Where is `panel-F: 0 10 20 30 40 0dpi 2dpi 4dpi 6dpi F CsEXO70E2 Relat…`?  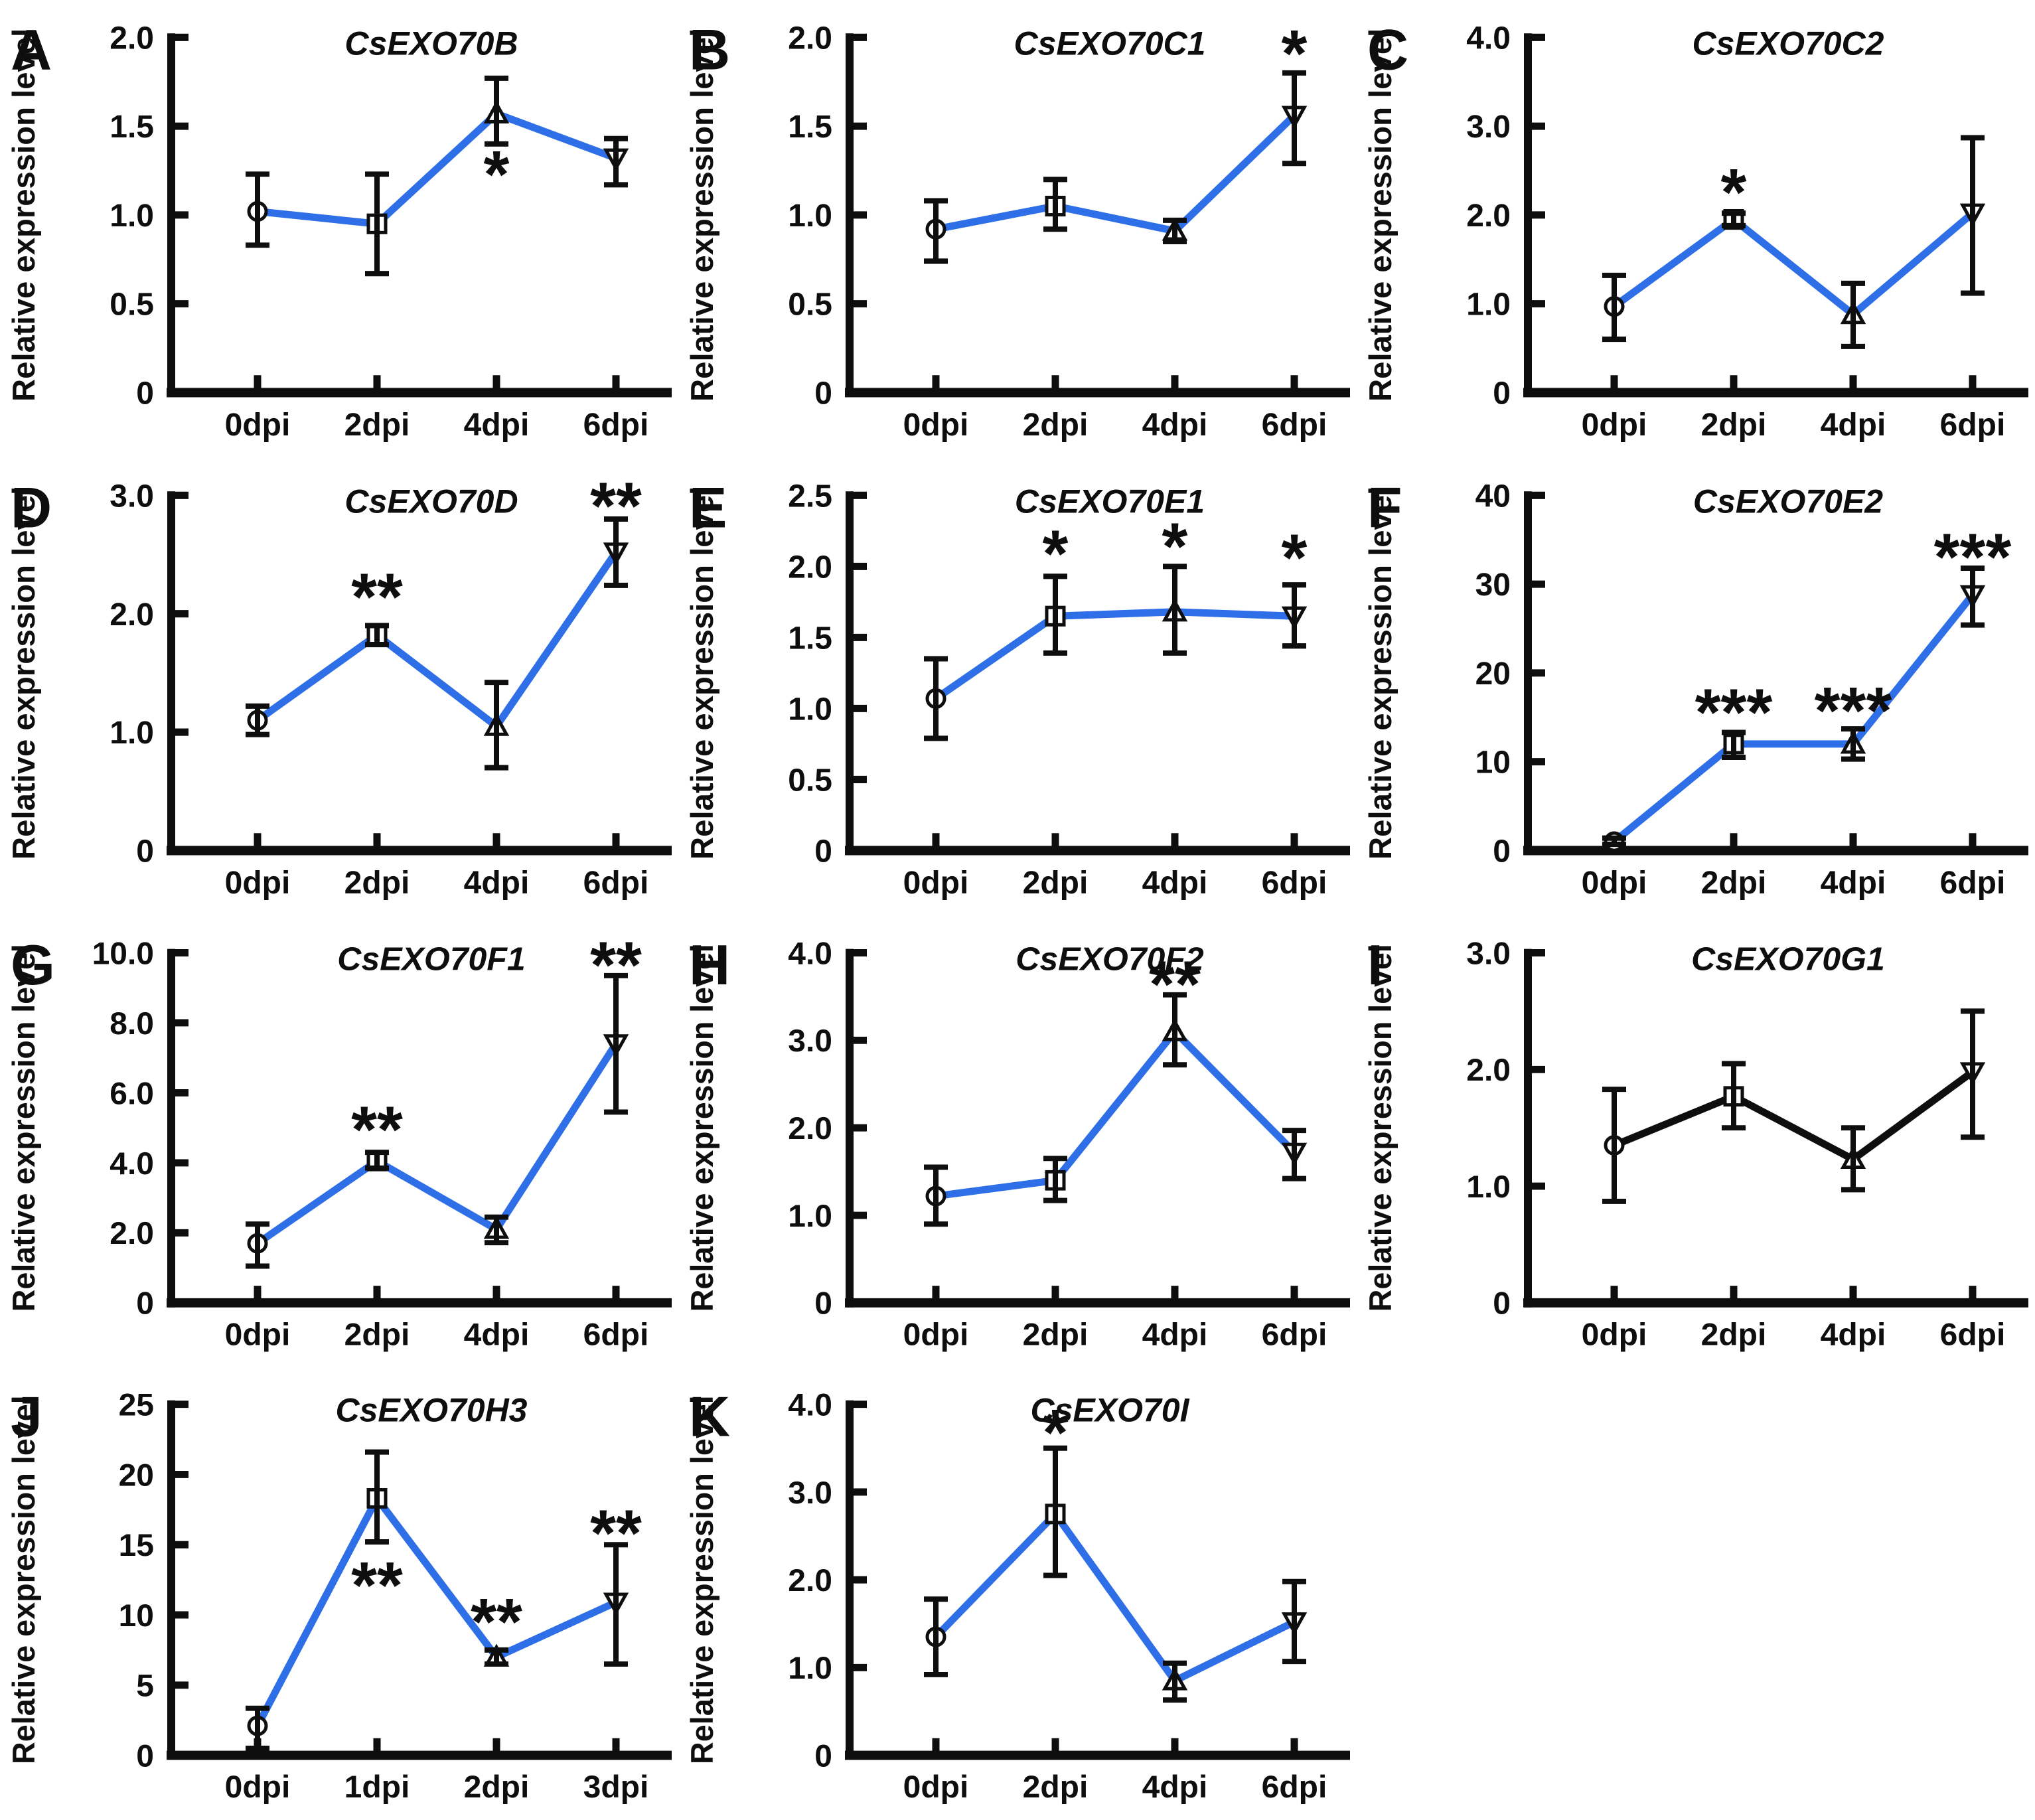 panel-F: 0 10 20 30 40 0dpi 2dpi 4dpi 6dpi F CsEXO70E2 Relat… is located at coordinates (1696, 687).